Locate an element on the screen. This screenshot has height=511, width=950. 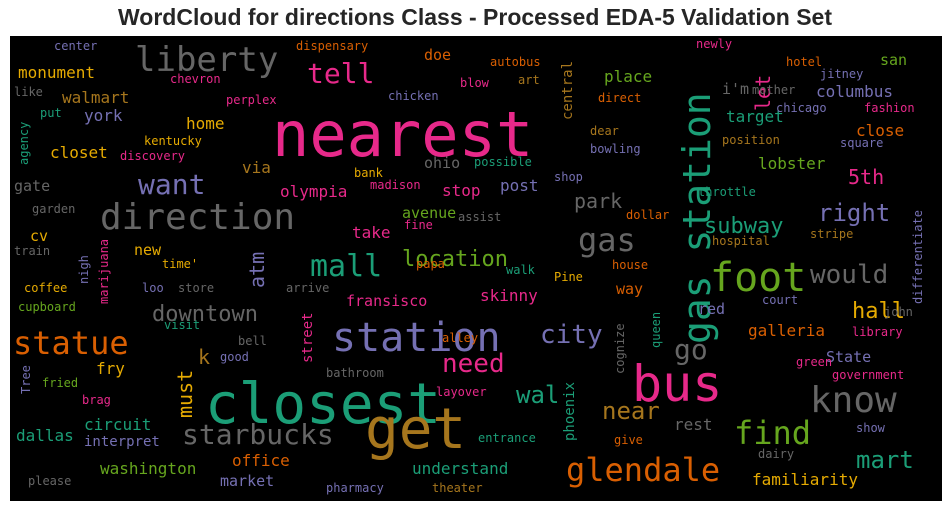
word-stop: stop is located at coordinates (461, 190).